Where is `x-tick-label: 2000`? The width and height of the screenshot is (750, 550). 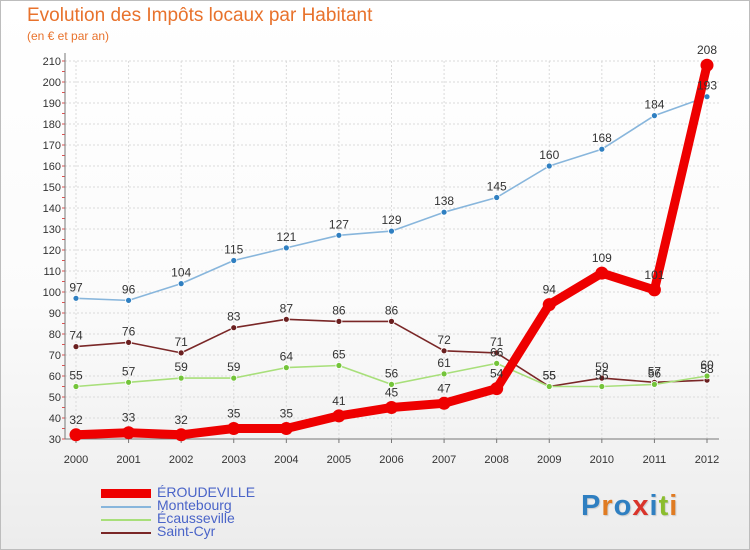
x-tick-label: 2000 is located at coordinates (76, 460).